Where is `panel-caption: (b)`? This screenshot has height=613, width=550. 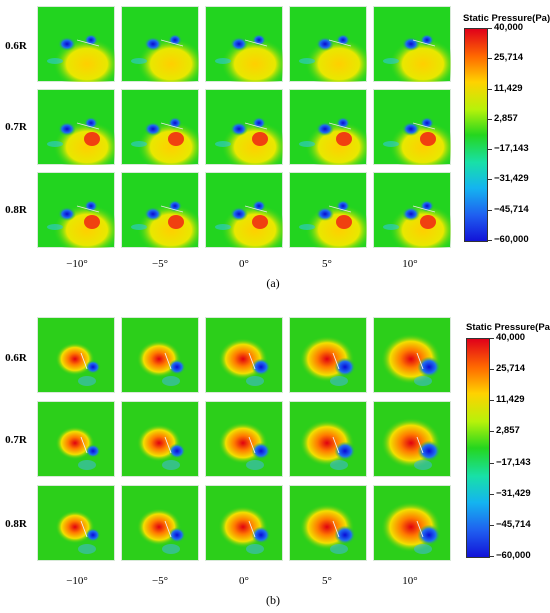
panel-caption: (b) is located at coordinates (273, 600).